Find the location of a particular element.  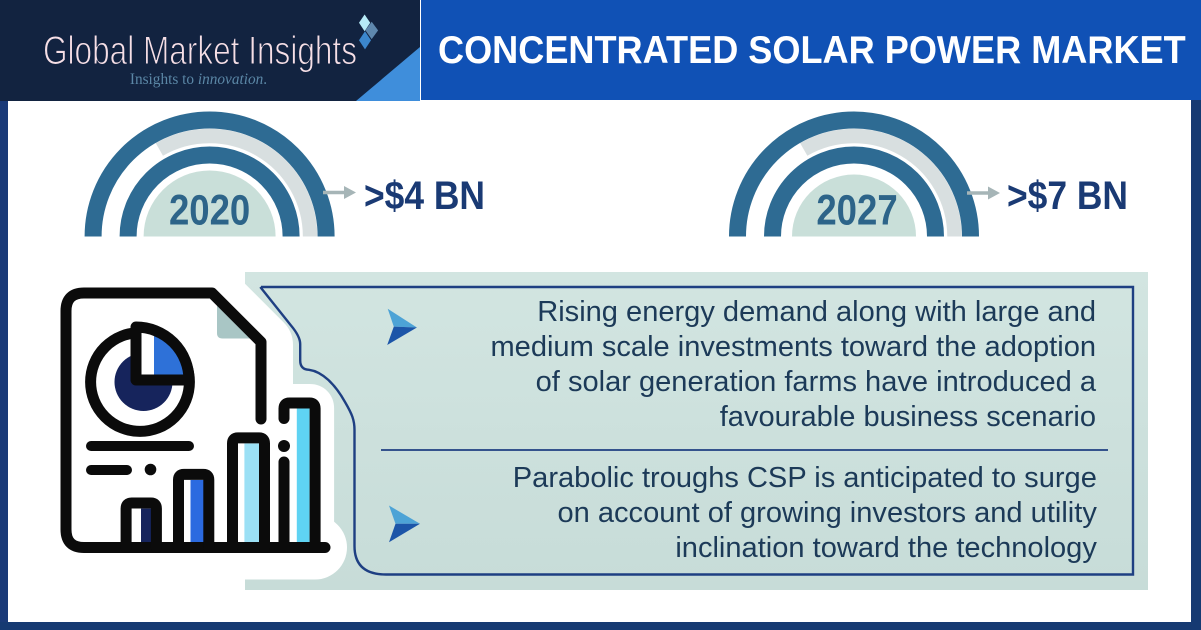

svg-text: >$7 BN is located at coordinates (1067, 196).